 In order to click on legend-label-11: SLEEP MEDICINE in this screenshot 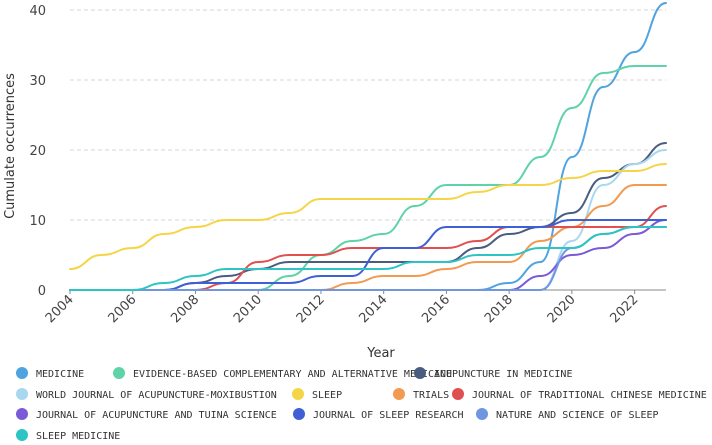, I will do `click(78, 436)`.